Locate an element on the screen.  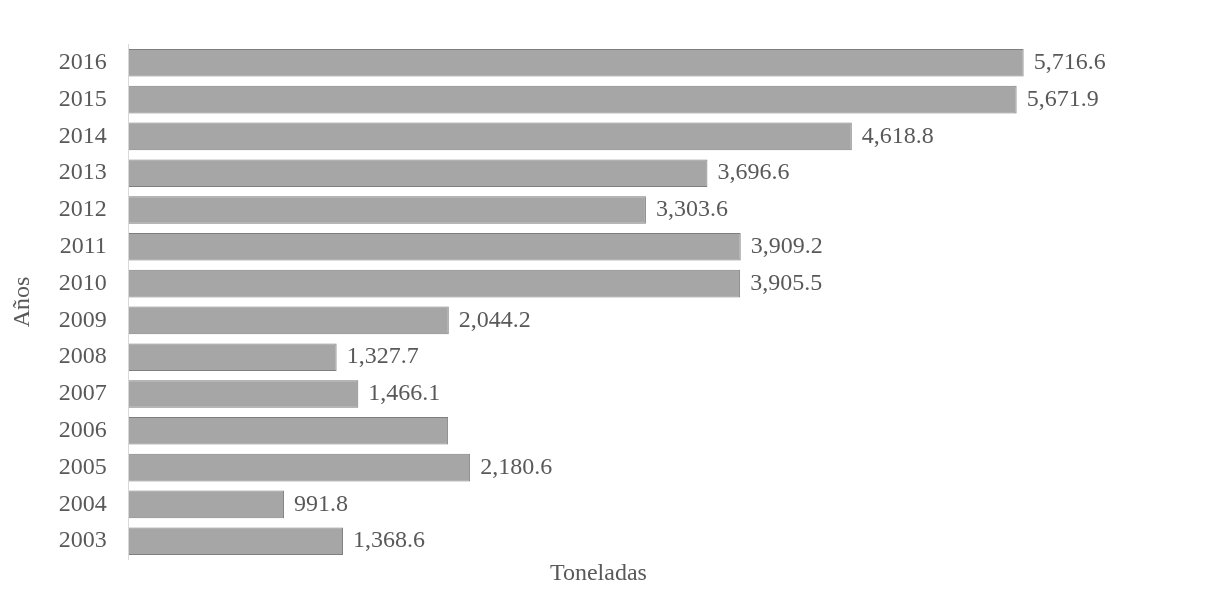
y-tick-label: 2006 is located at coordinates (82, 429).